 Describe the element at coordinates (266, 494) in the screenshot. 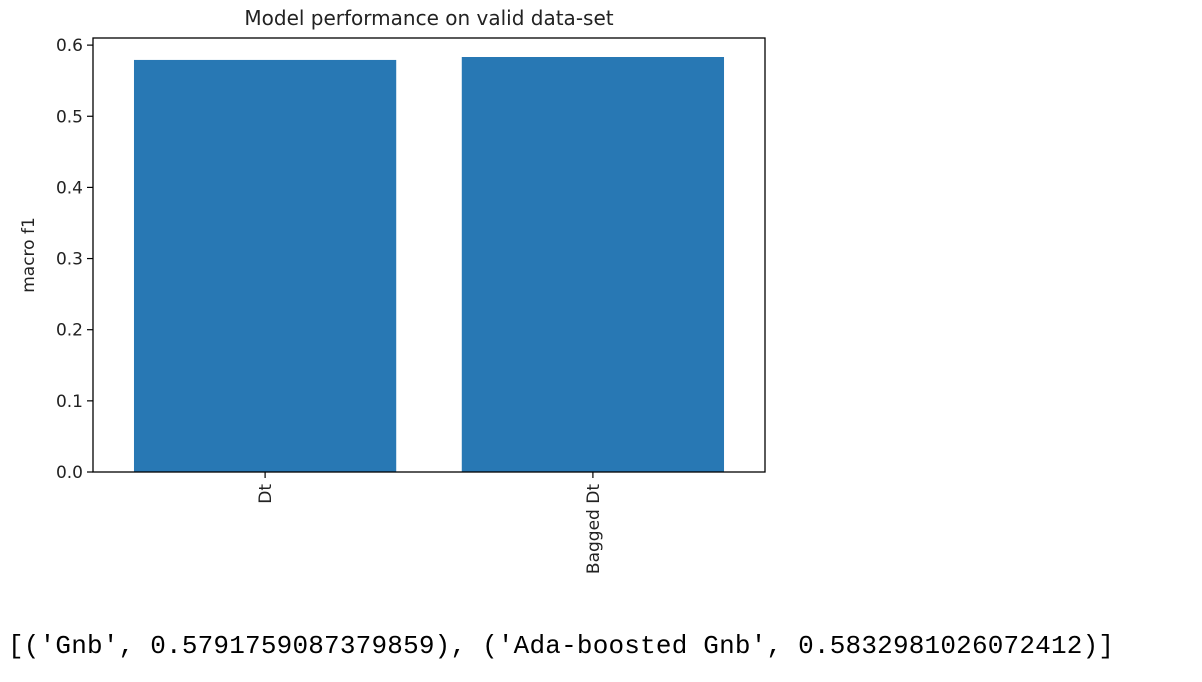

I see `x-tick-label: Dt` at that location.